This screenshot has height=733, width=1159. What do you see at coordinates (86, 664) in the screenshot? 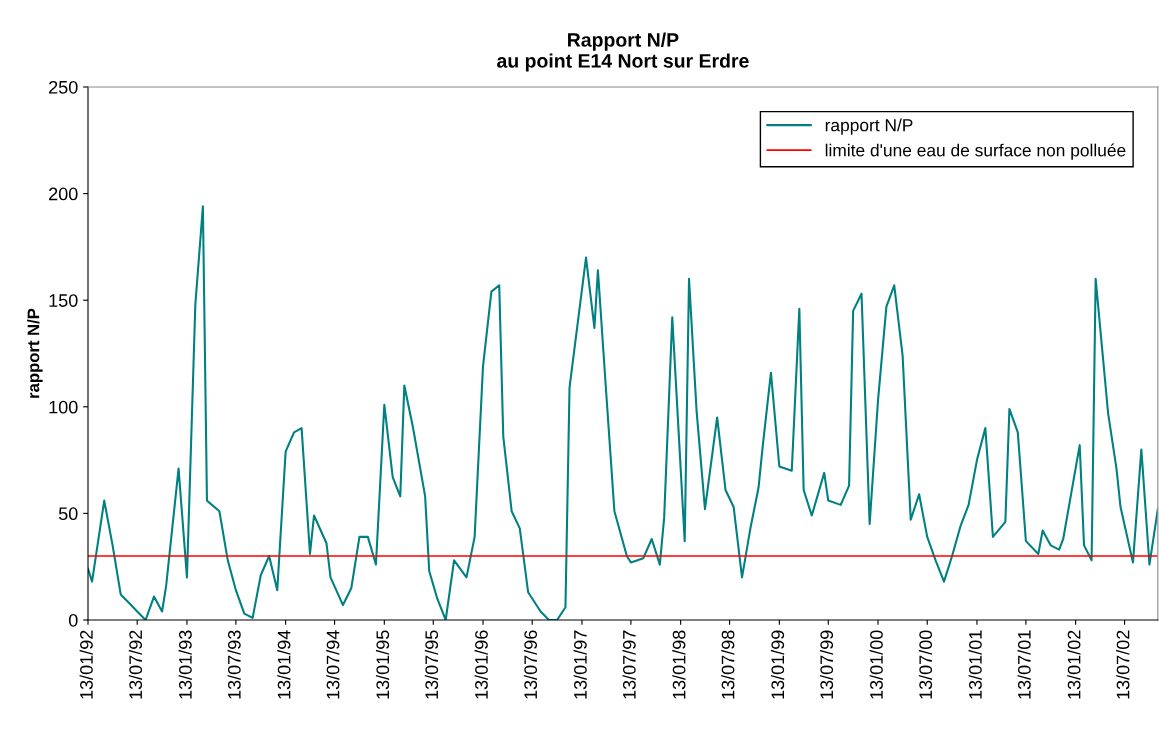
I see `x-tick-label: 13/01/92` at bounding box center [86, 664].